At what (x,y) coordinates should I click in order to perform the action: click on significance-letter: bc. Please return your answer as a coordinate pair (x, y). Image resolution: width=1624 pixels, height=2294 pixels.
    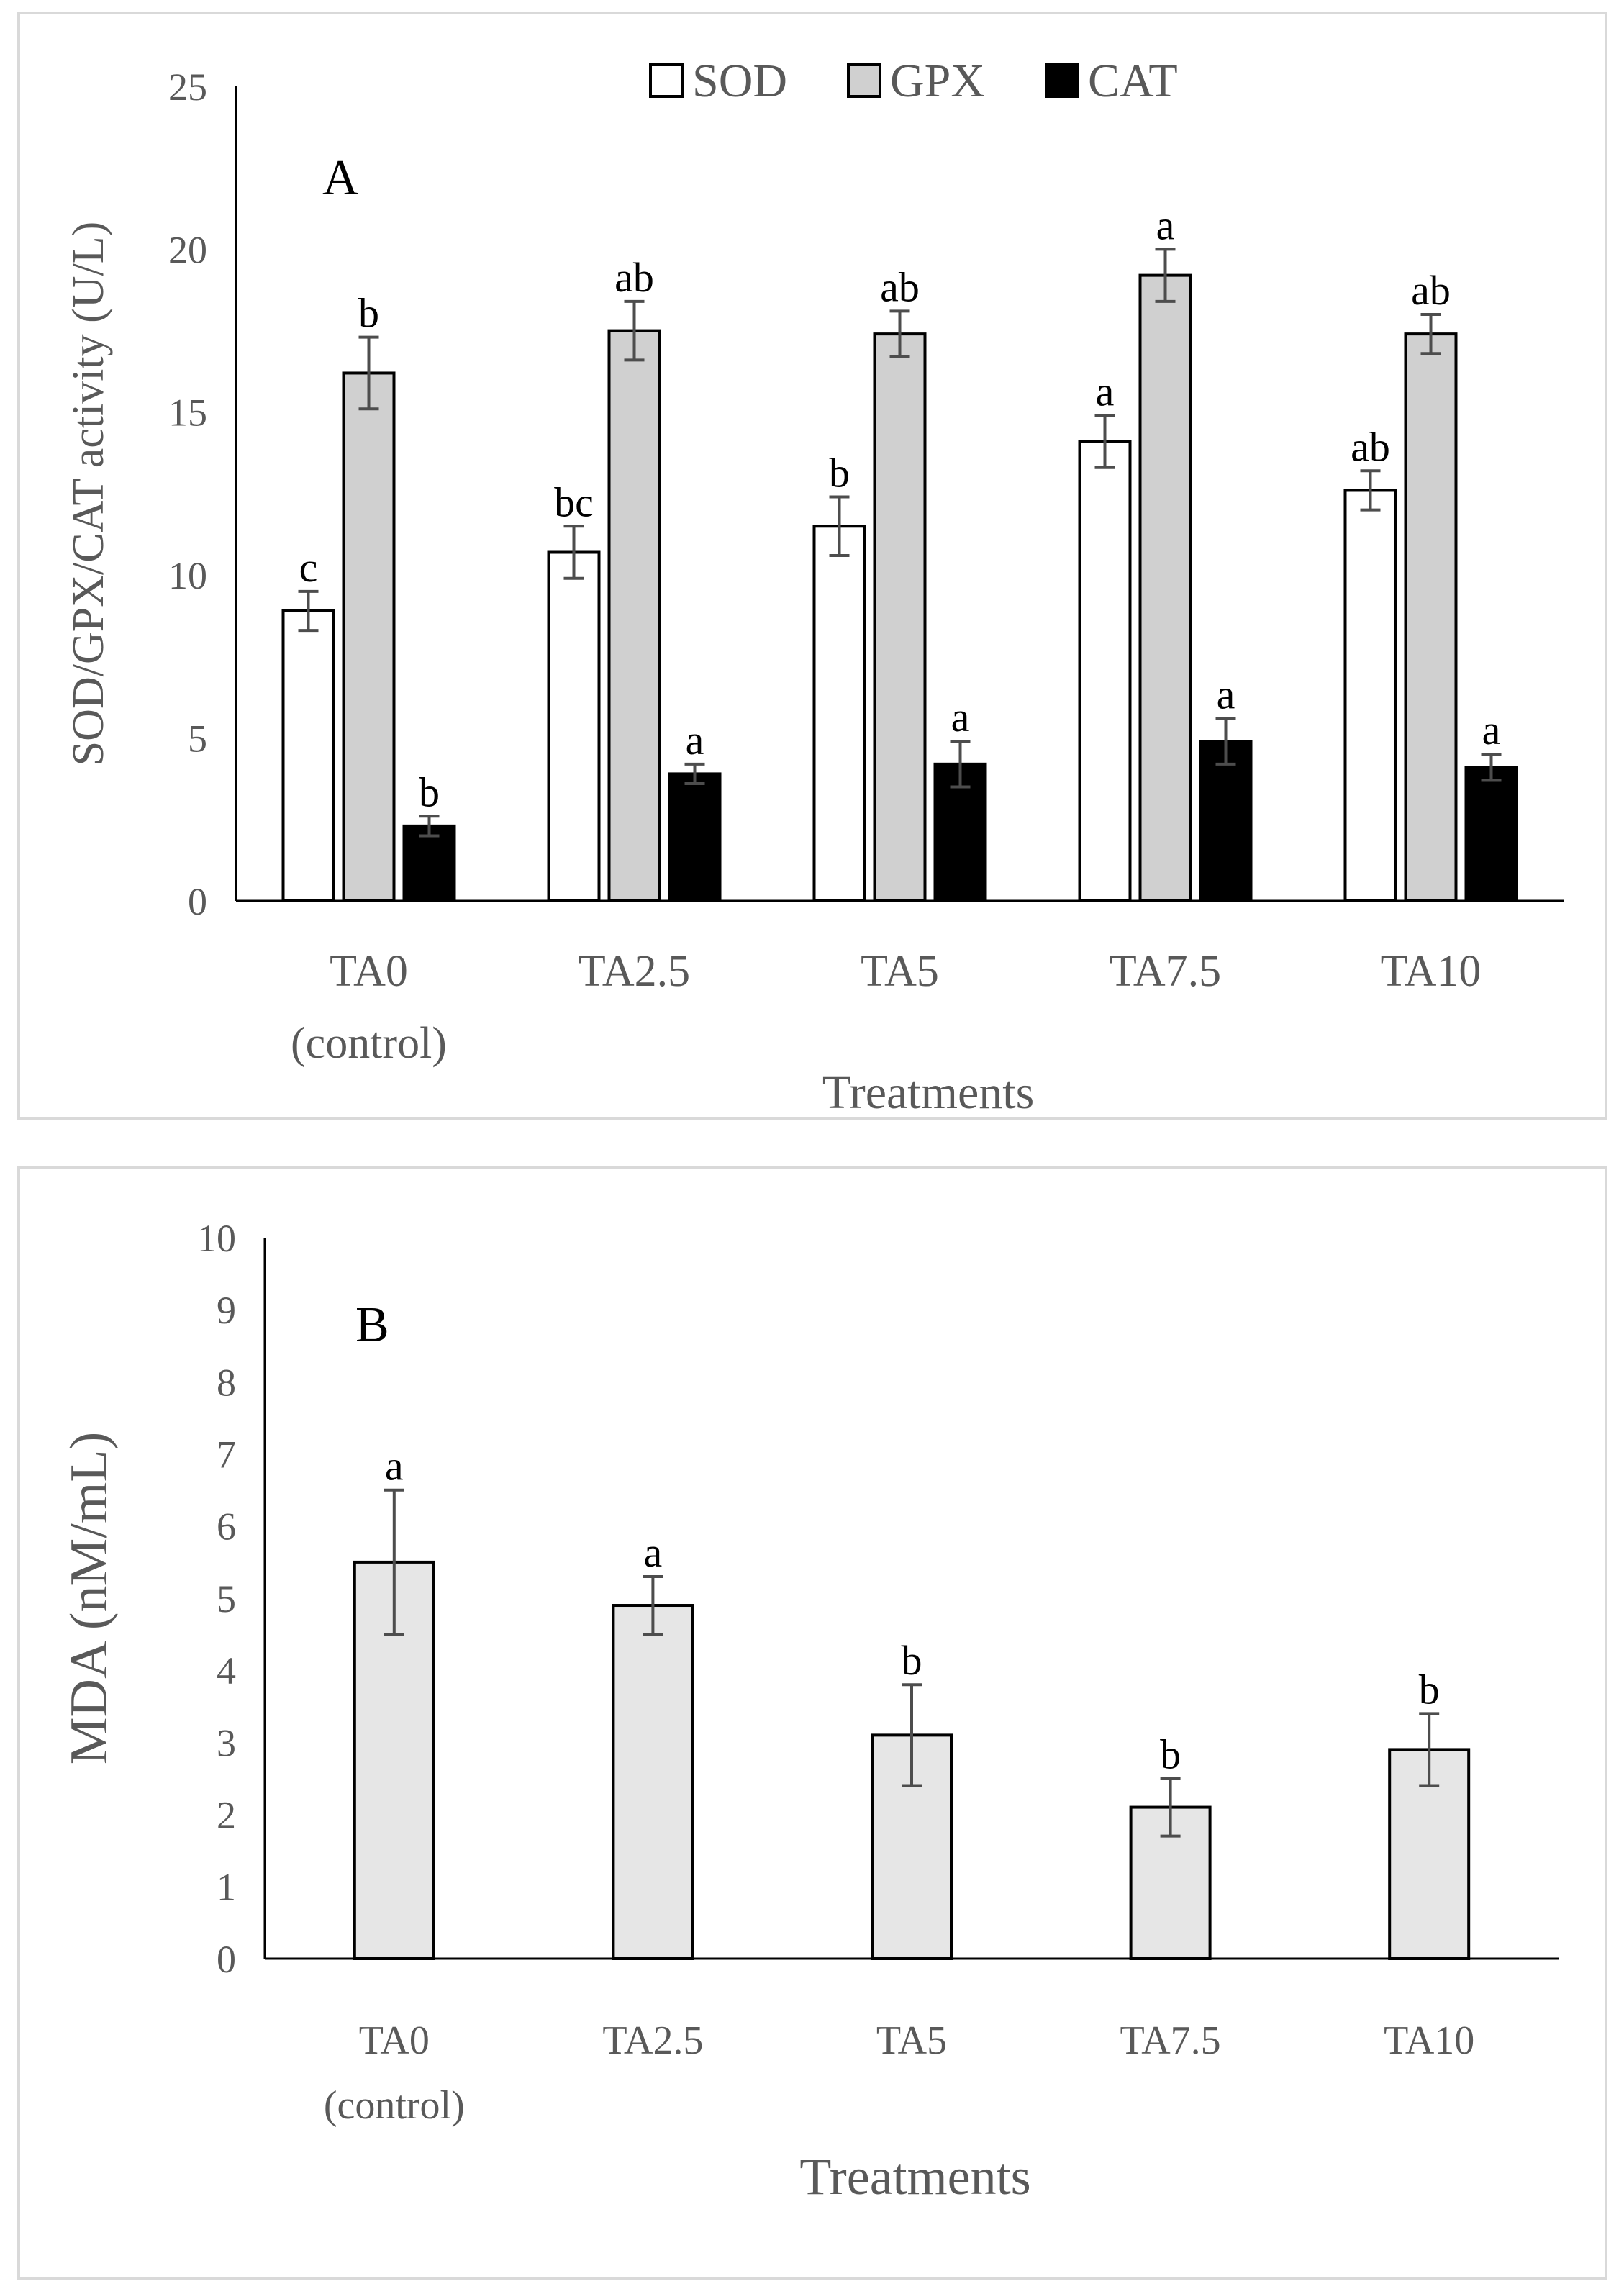
    Looking at the image, I should click on (574, 502).